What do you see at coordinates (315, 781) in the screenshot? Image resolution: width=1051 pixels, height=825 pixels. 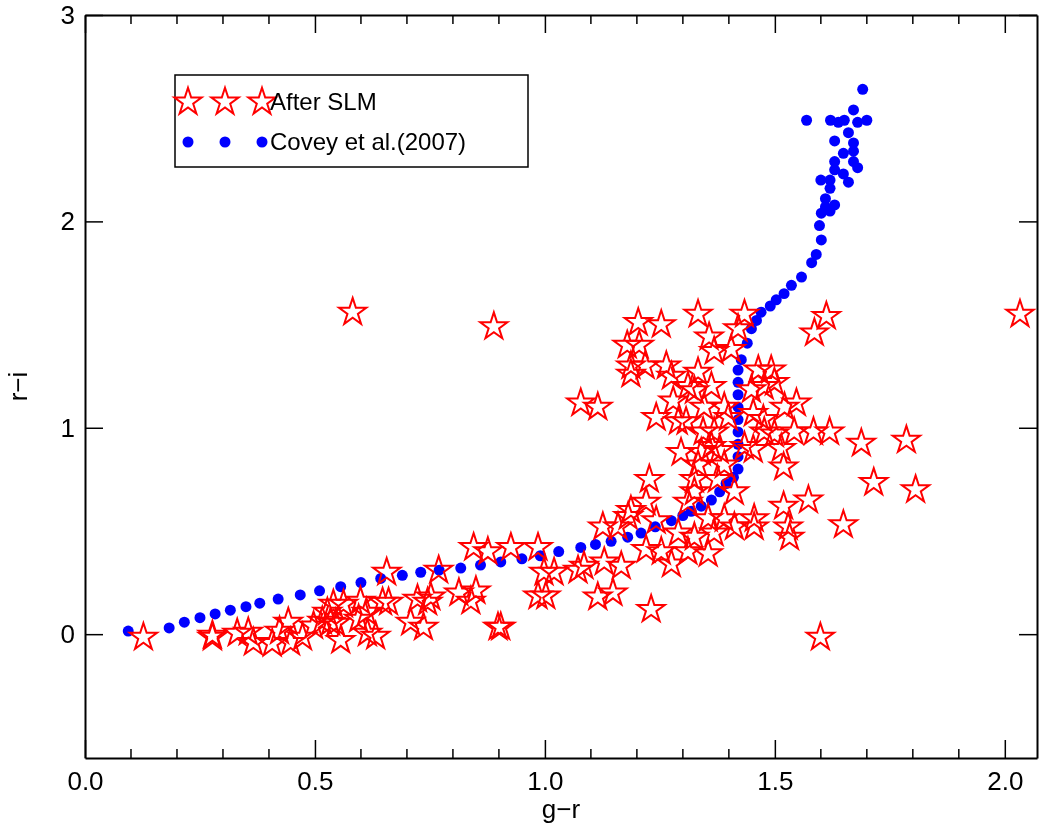 I see `x-tick-label: 0.5` at bounding box center [315, 781].